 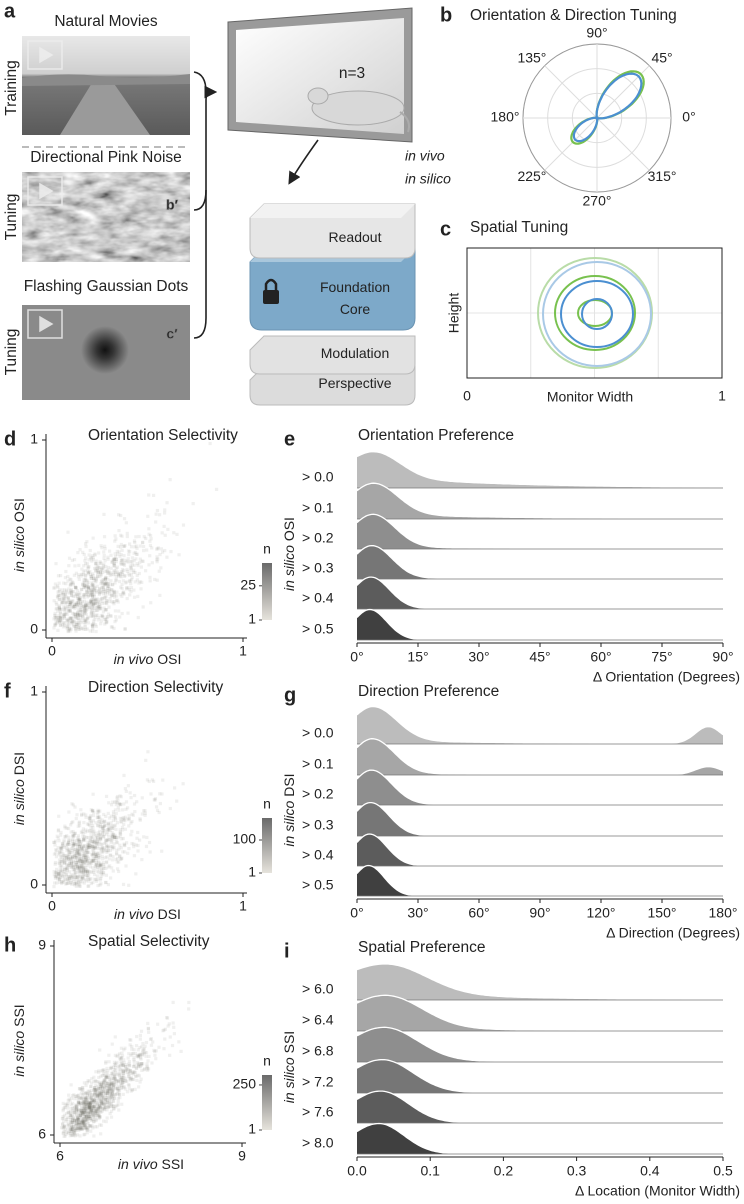 I want to click on panel-title: Orientation Preference, so click(x=436, y=435).